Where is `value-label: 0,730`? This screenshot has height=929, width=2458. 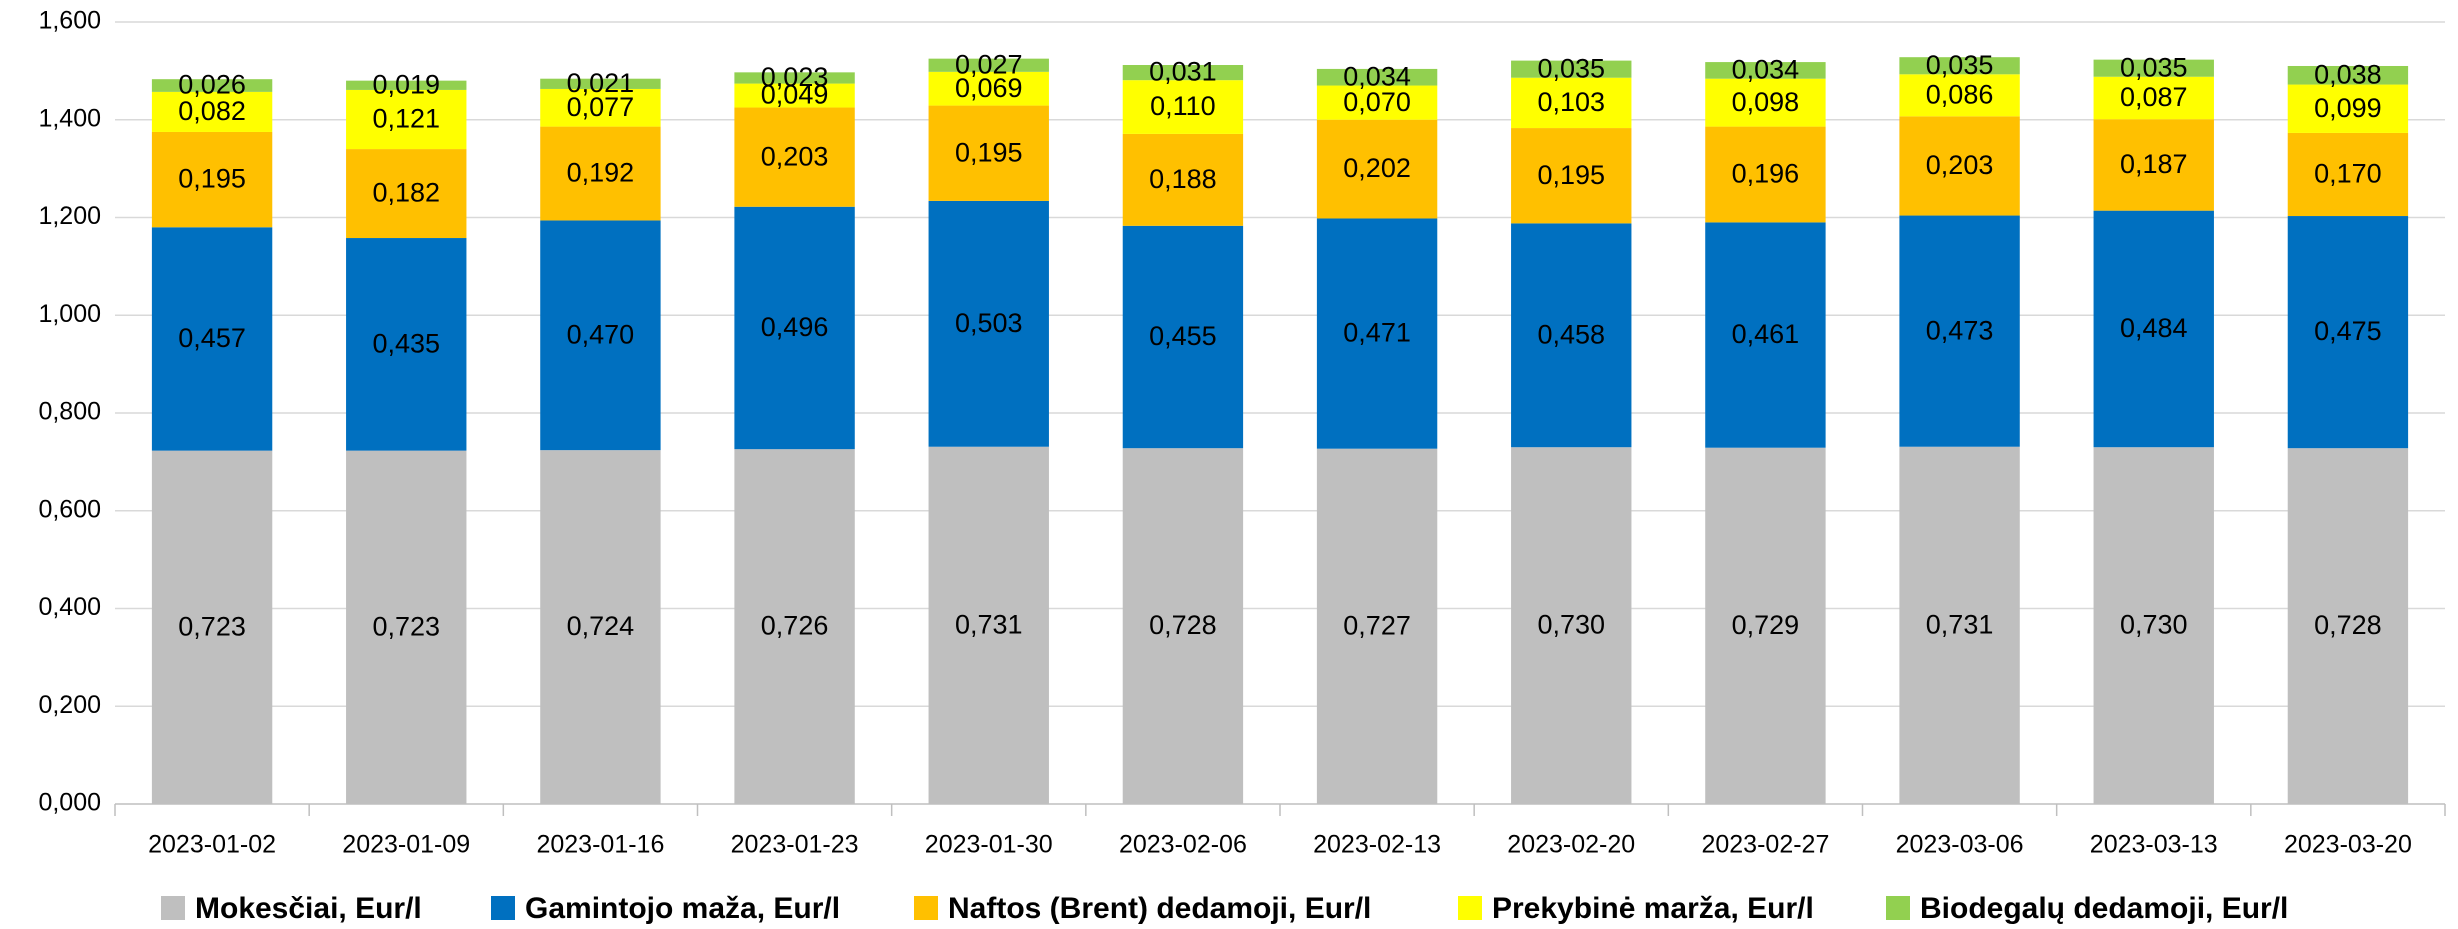 value-label: 0,730 is located at coordinates (1571, 625).